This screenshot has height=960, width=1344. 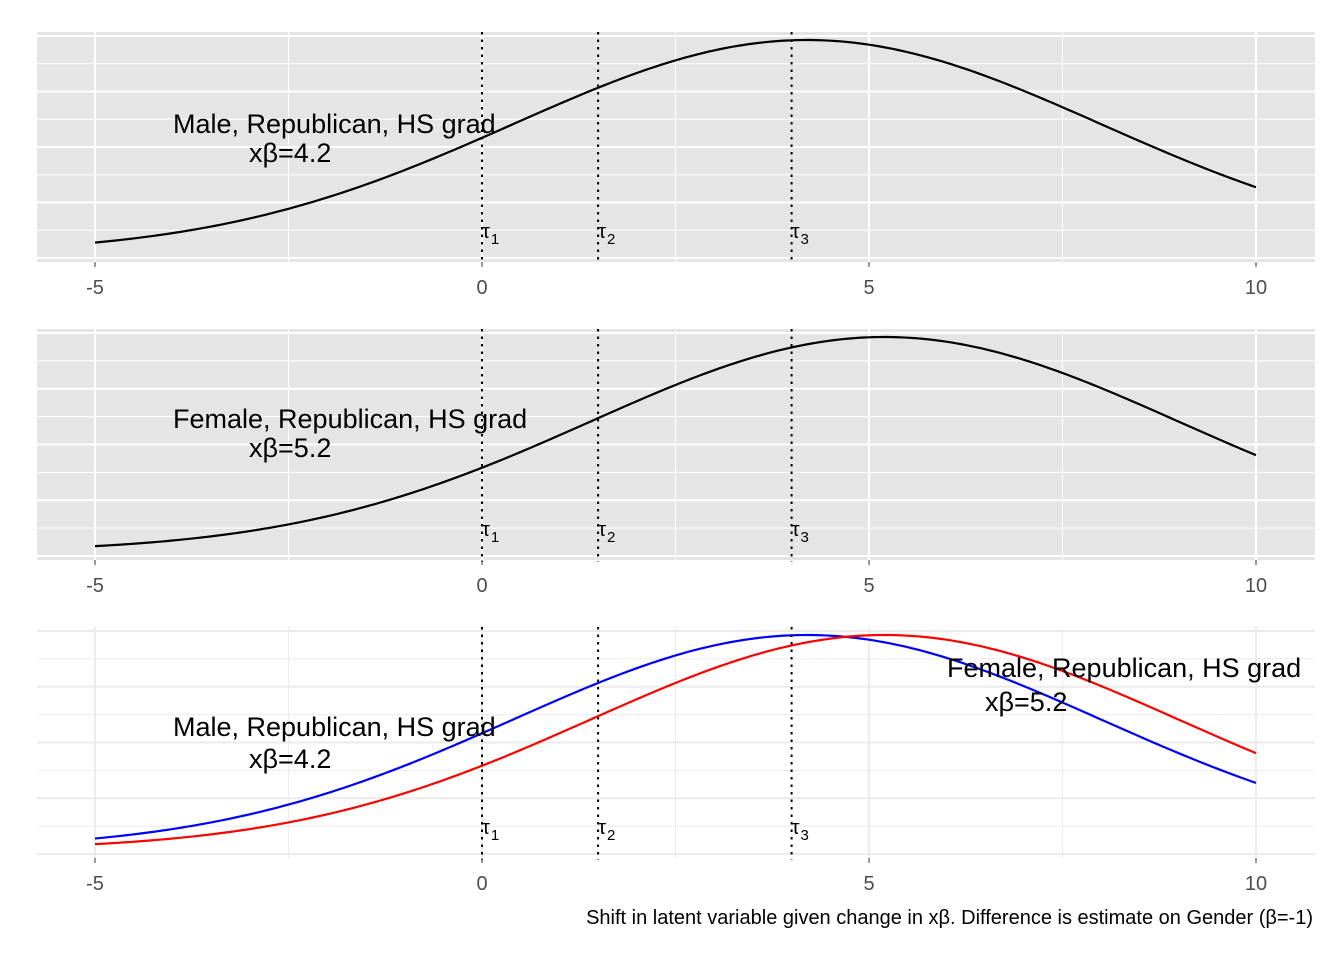 What do you see at coordinates (490, 830) in the screenshot?
I see `threshold-label: τ1` at bounding box center [490, 830].